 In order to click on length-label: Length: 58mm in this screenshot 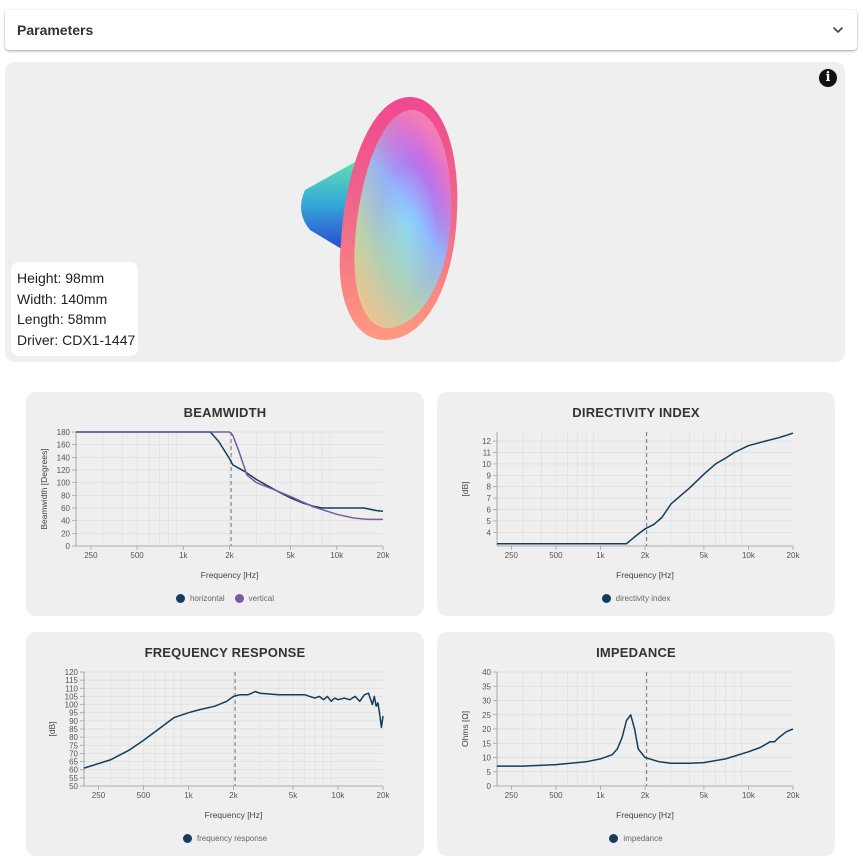, I will do `click(62, 319)`.